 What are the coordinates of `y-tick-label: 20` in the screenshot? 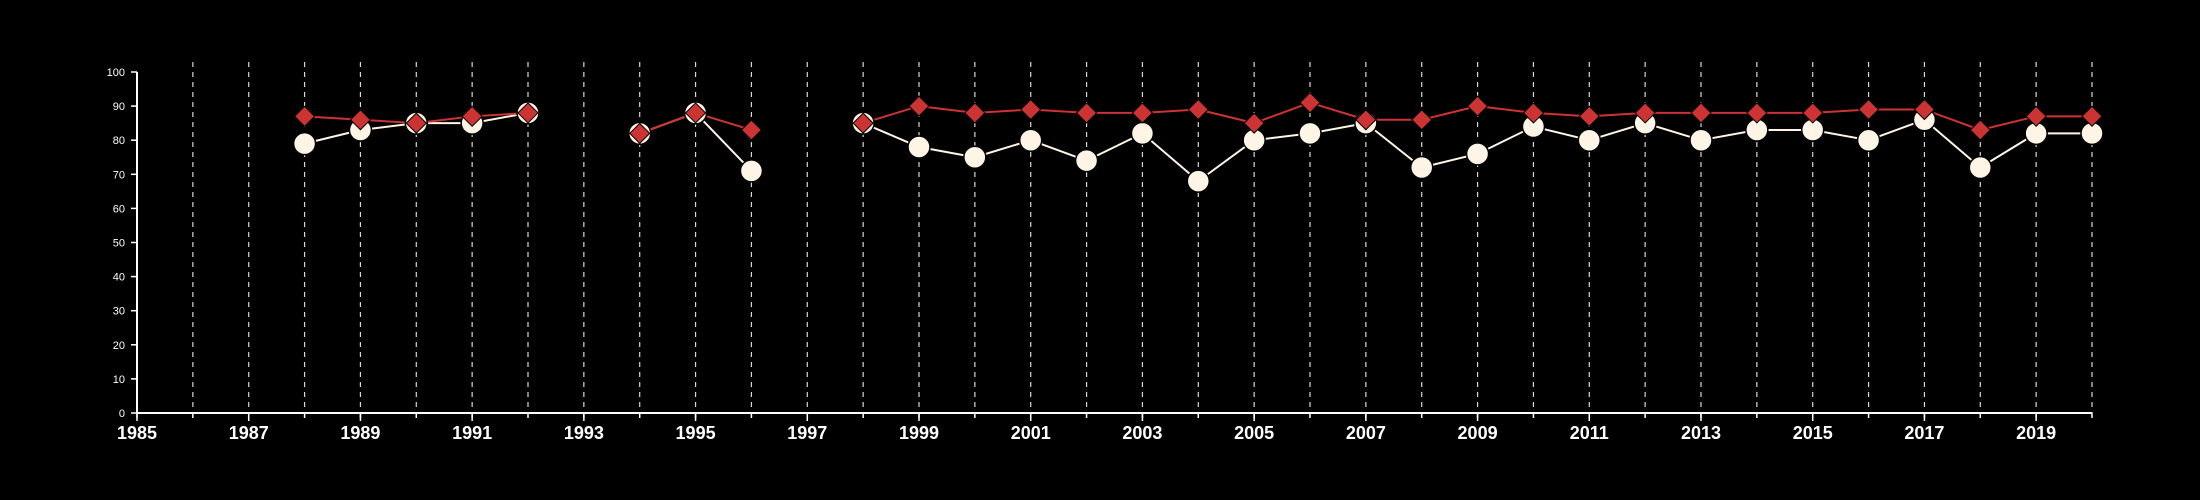 It's located at (119, 346).